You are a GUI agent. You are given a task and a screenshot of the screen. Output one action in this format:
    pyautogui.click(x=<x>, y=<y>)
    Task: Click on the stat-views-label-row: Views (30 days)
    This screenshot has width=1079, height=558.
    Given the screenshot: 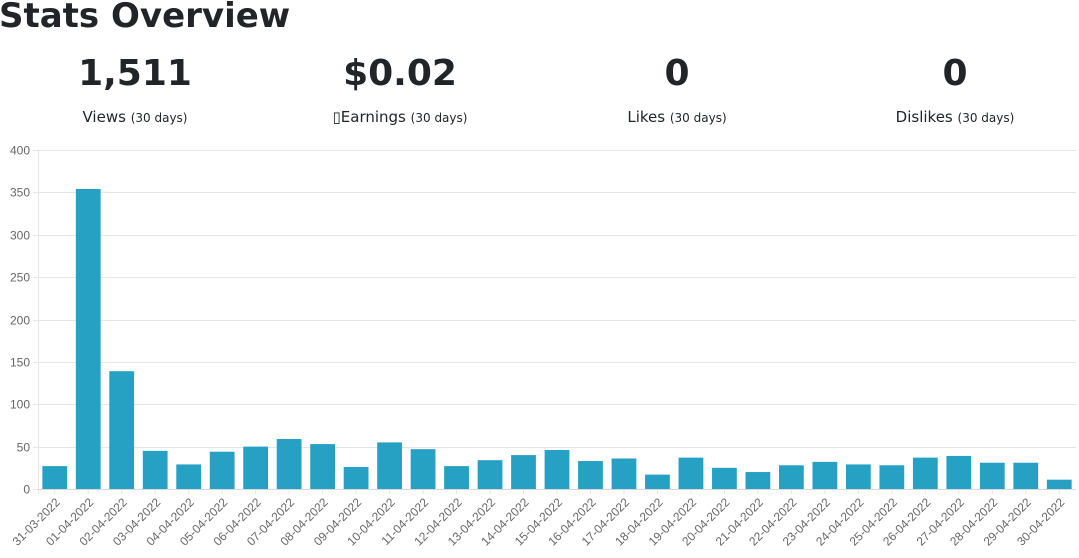 What is the action you would take?
    pyautogui.click(x=135, y=117)
    